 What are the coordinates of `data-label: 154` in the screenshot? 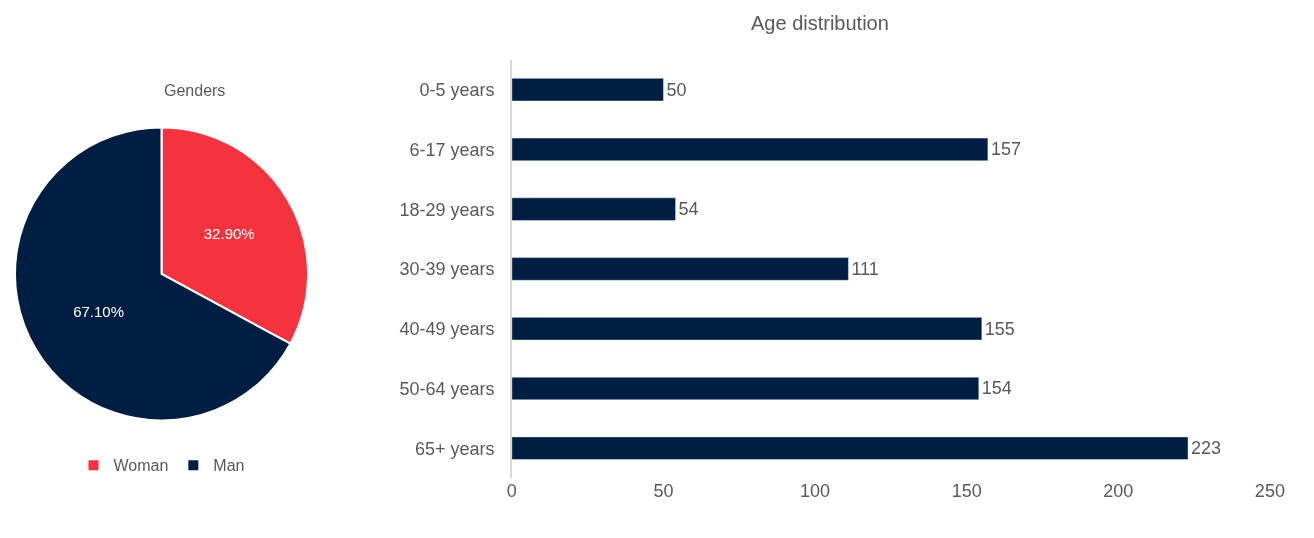 It's located at (996, 388).